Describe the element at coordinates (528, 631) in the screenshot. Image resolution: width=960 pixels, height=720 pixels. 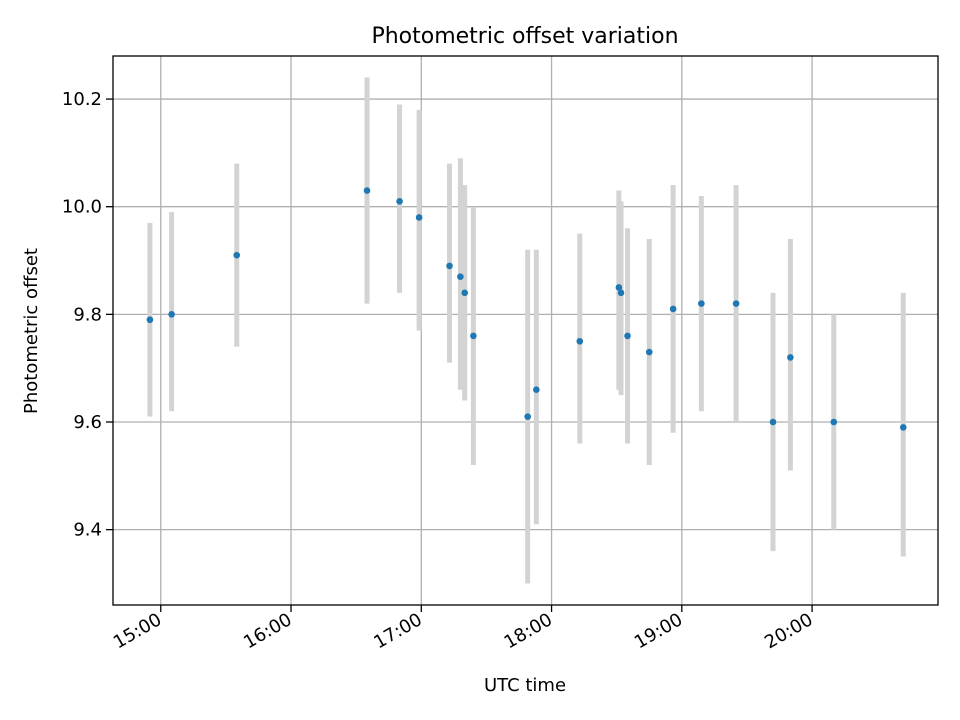
I see `x-tick-label: 18:00` at that location.